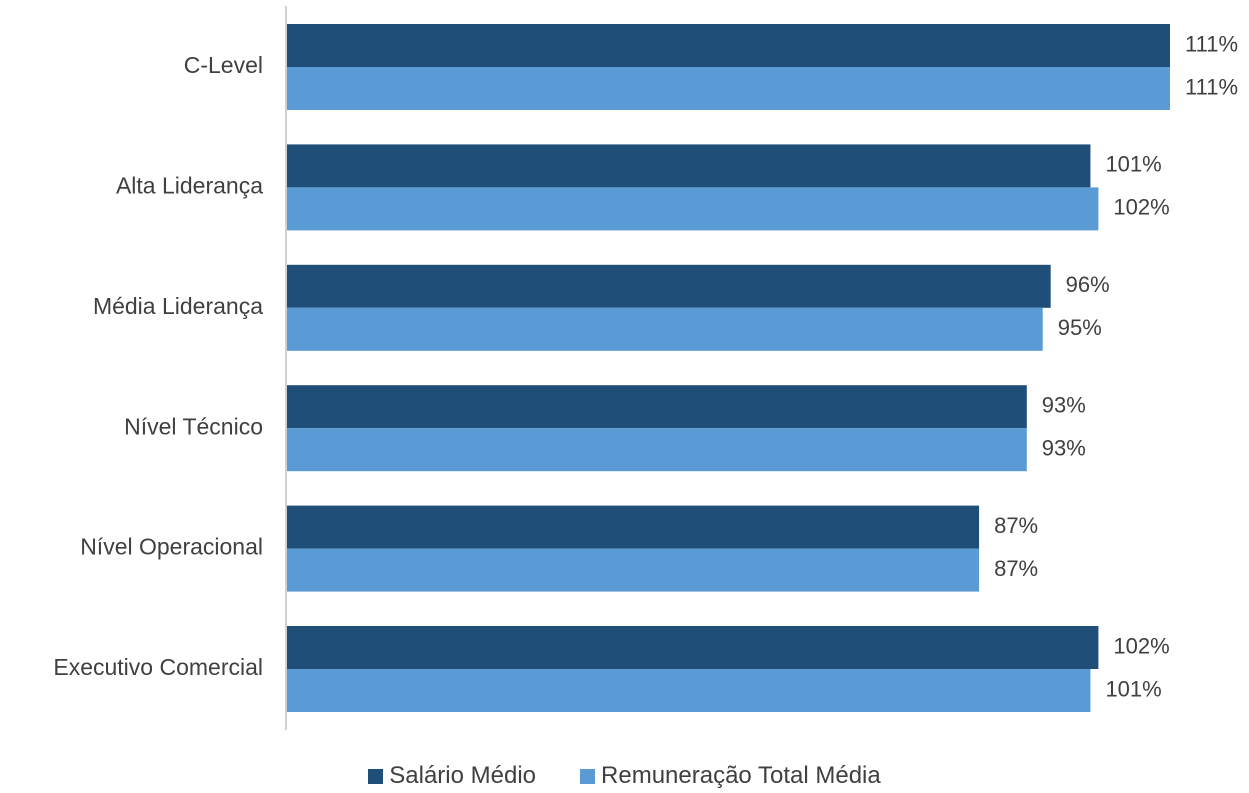 This screenshot has height=793, width=1249. Describe the element at coordinates (193, 426) in the screenshot. I see `category-label: Nível Técnico` at that location.